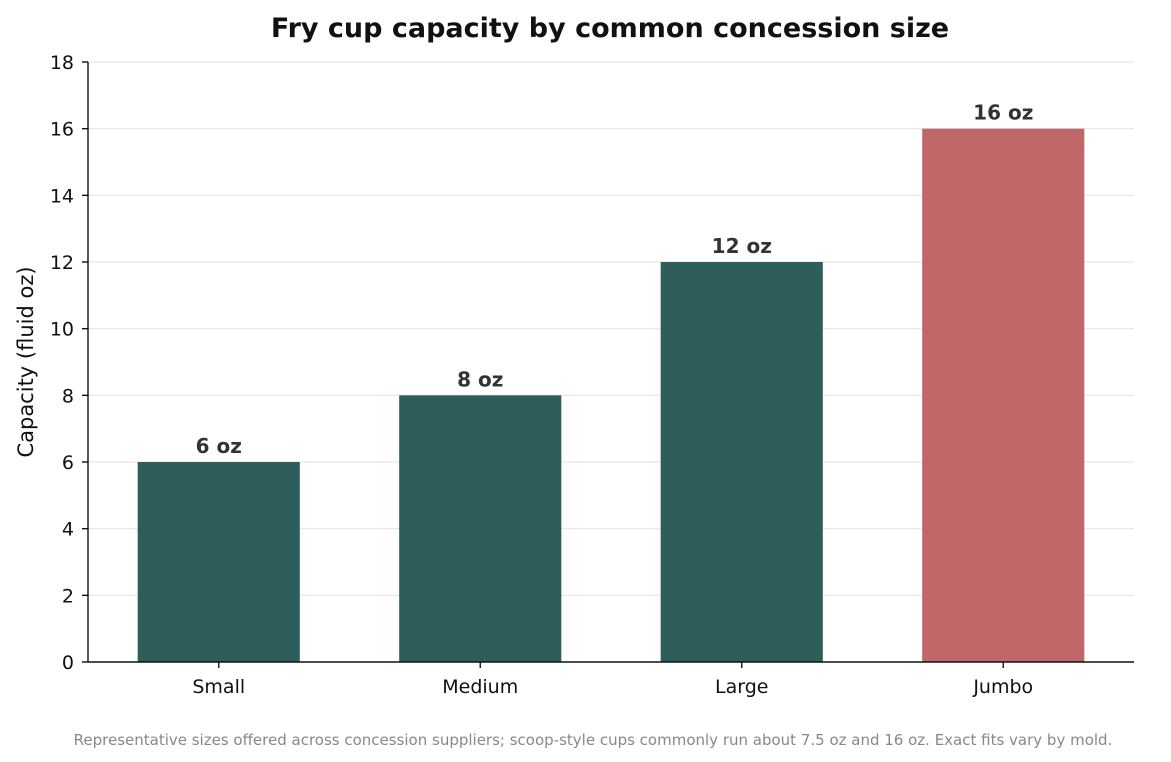  Describe the element at coordinates (480, 687) in the screenshot. I see `x-tick-label: Medium` at that location.